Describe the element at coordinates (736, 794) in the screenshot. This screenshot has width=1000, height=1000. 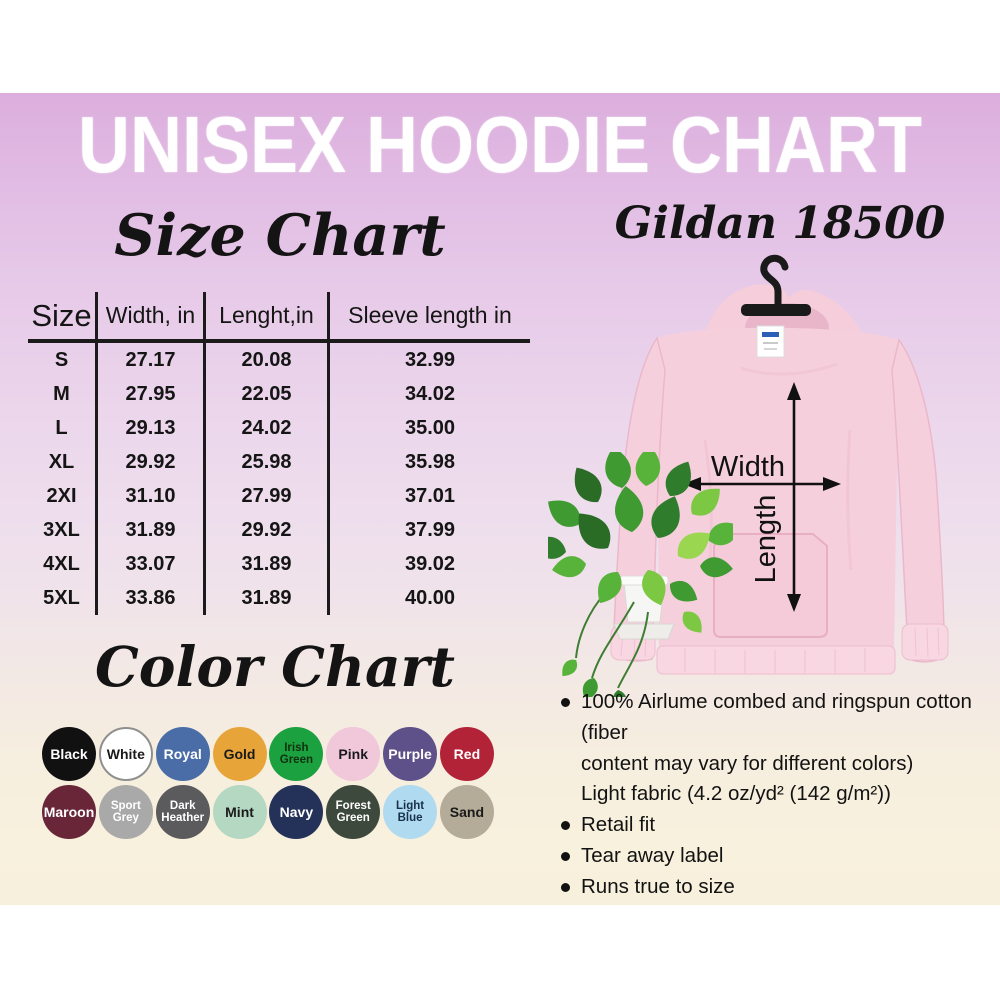
I see `feature-line: Light fabric (4.2 oz/yd² (142 g/m²))` at that location.